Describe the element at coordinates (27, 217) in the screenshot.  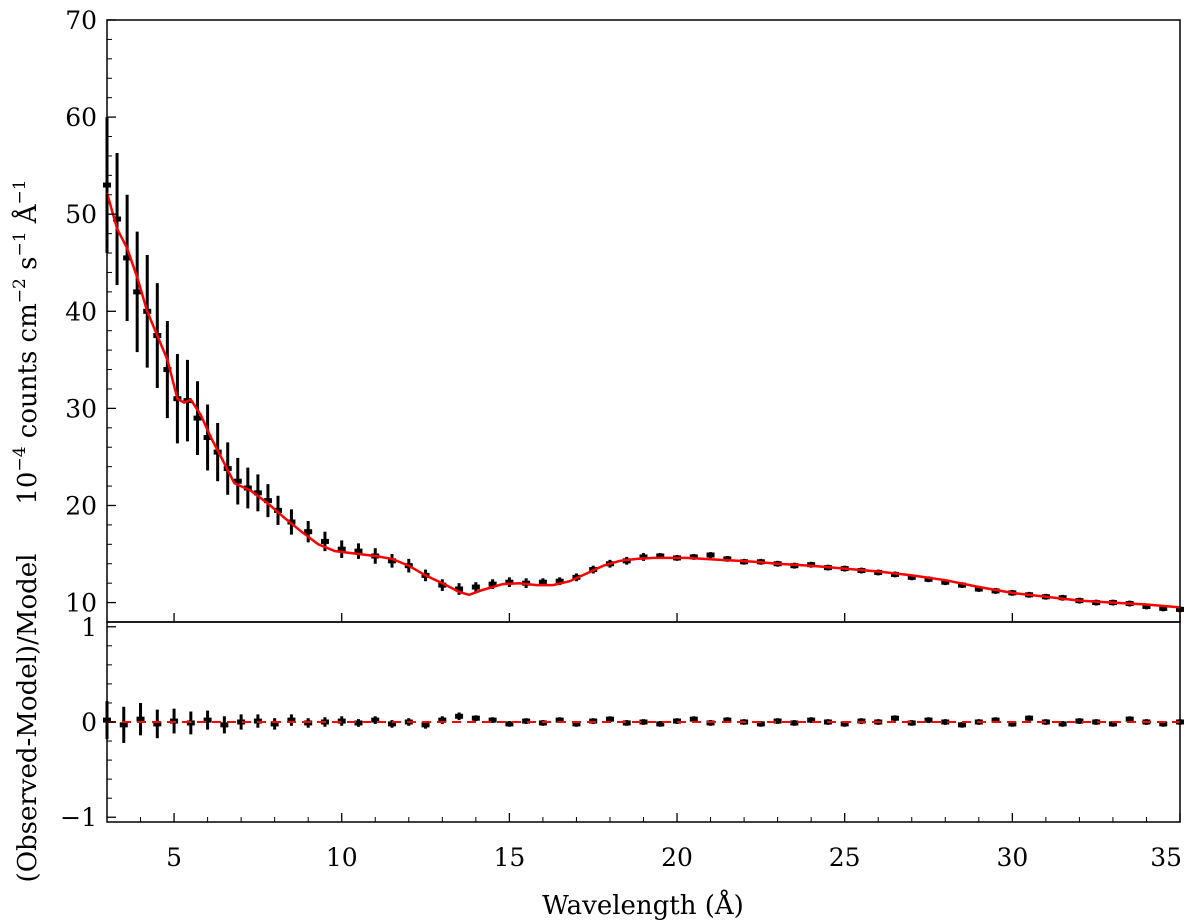
I see `y-axis-label-part: Å` at that location.